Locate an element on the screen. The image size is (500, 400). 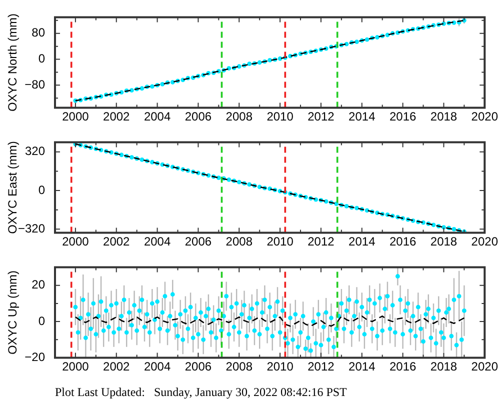
y-tick-label: 80 is located at coordinates (39, 33).